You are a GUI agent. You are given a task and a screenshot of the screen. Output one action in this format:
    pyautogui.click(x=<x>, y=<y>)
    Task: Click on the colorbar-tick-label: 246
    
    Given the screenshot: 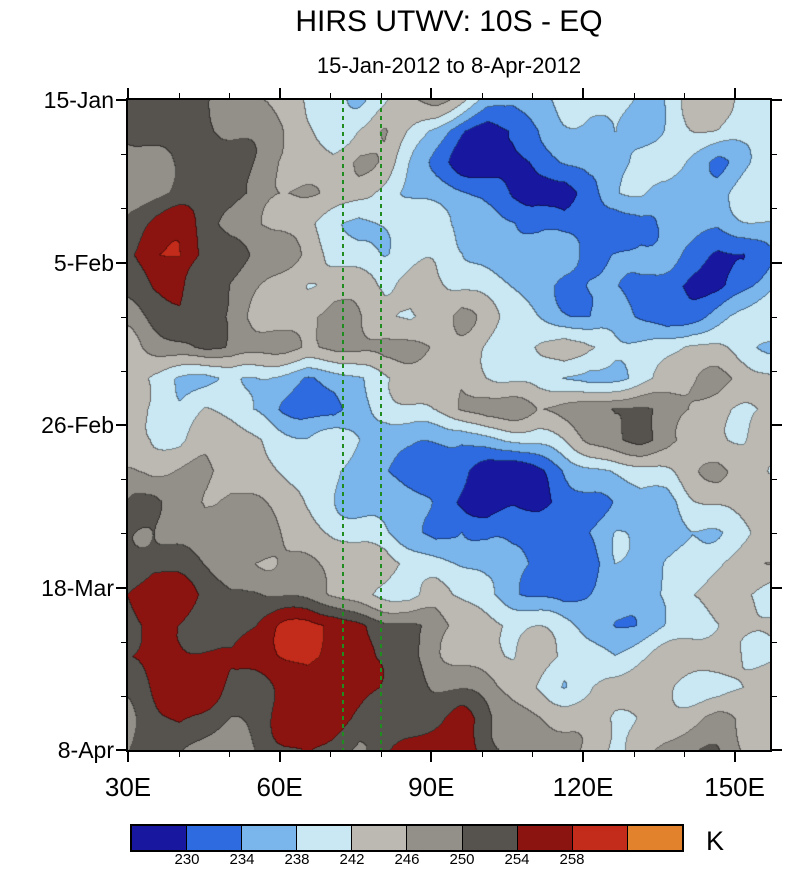 What is the action you would take?
    pyautogui.click(x=407, y=859)
    